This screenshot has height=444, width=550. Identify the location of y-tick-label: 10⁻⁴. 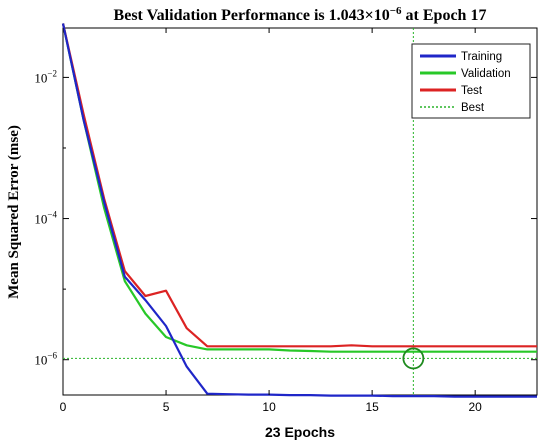
(45, 218).